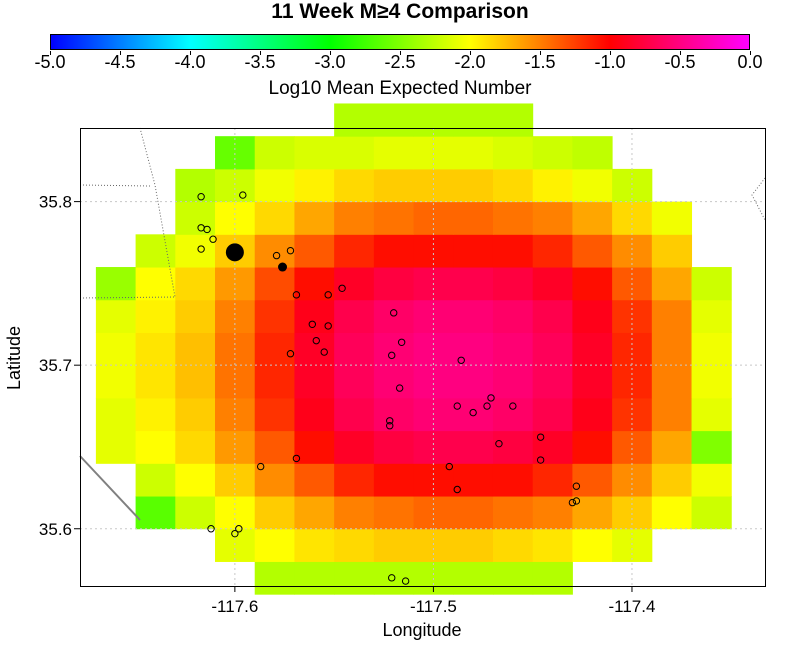 The height and width of the screenshot is (649, 800). I want to click on county-border, so click(758, 199).